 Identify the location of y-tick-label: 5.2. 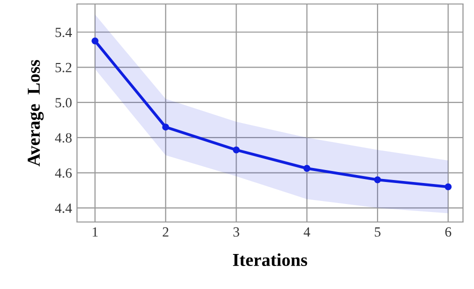
(64, 67).